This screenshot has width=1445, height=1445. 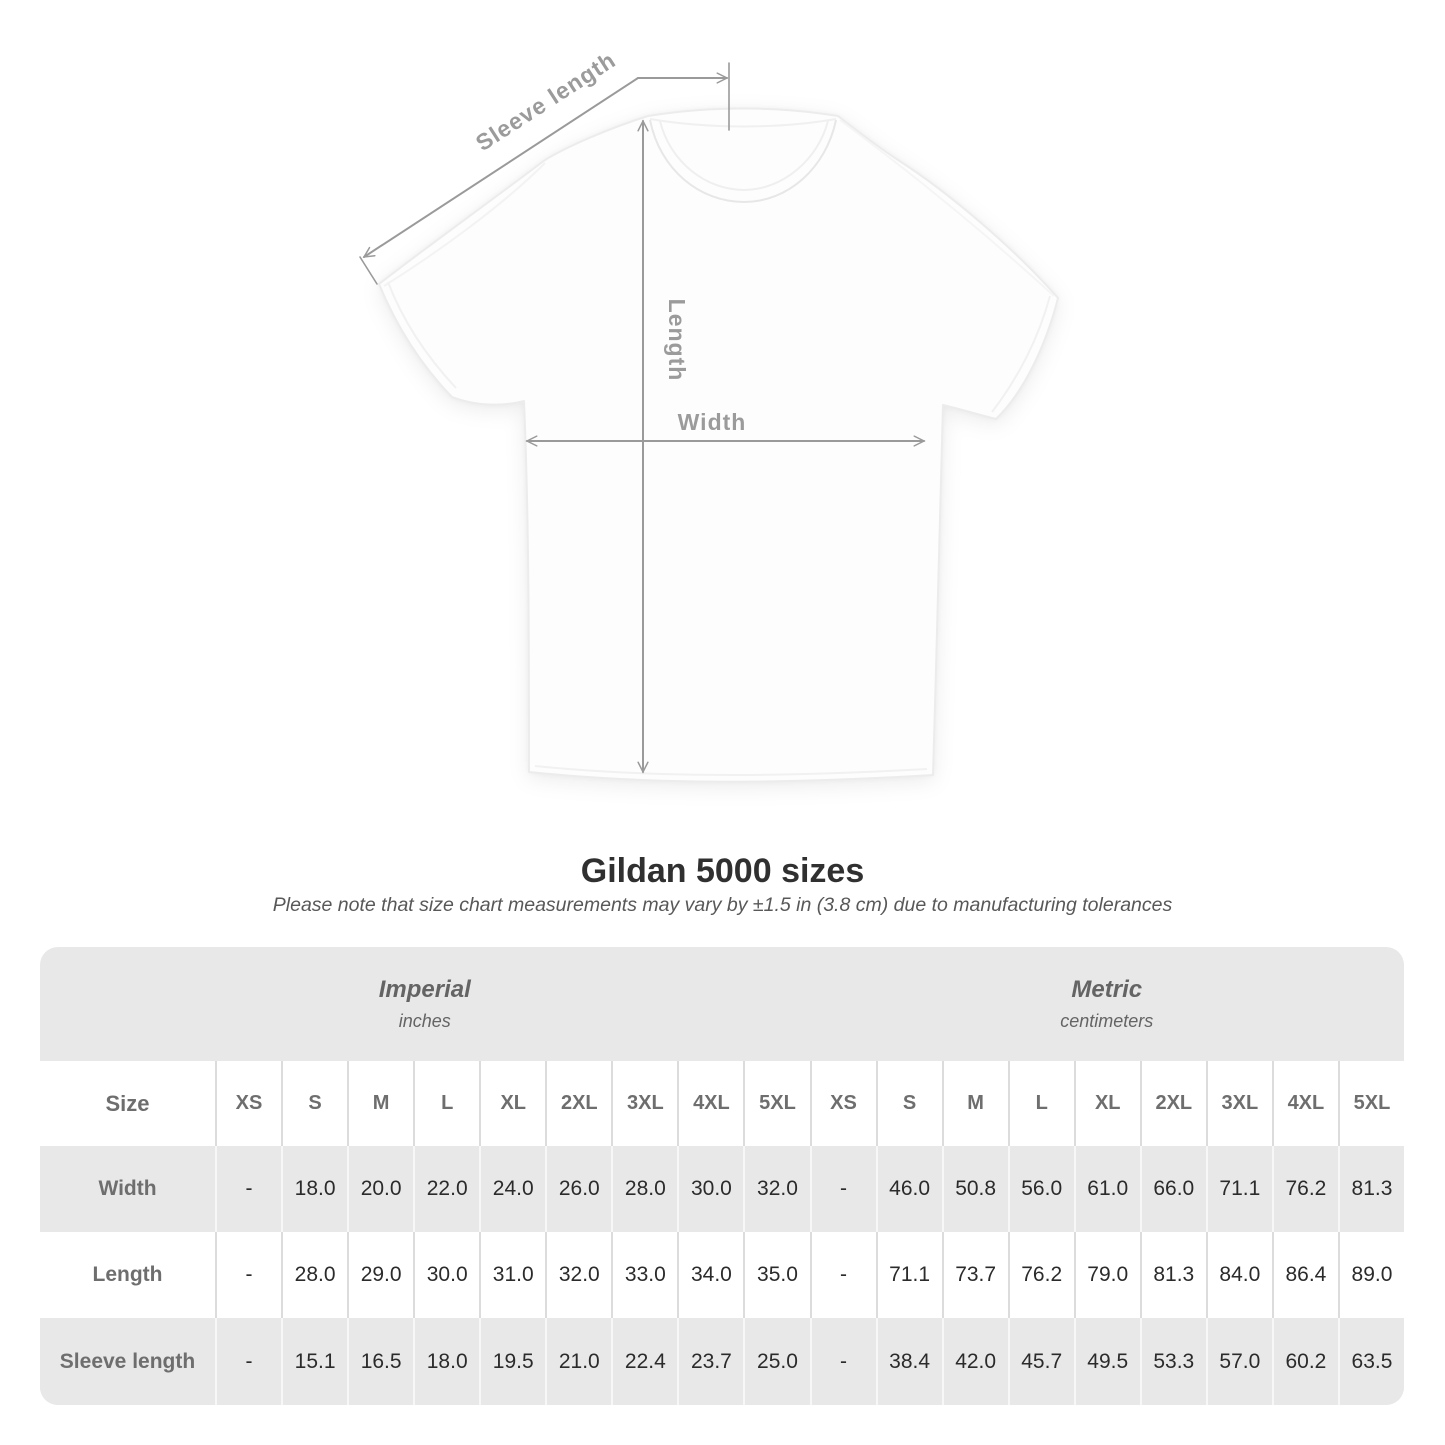 I want to click on size-header-imperial-m: M, so click(x=380, y=1103).